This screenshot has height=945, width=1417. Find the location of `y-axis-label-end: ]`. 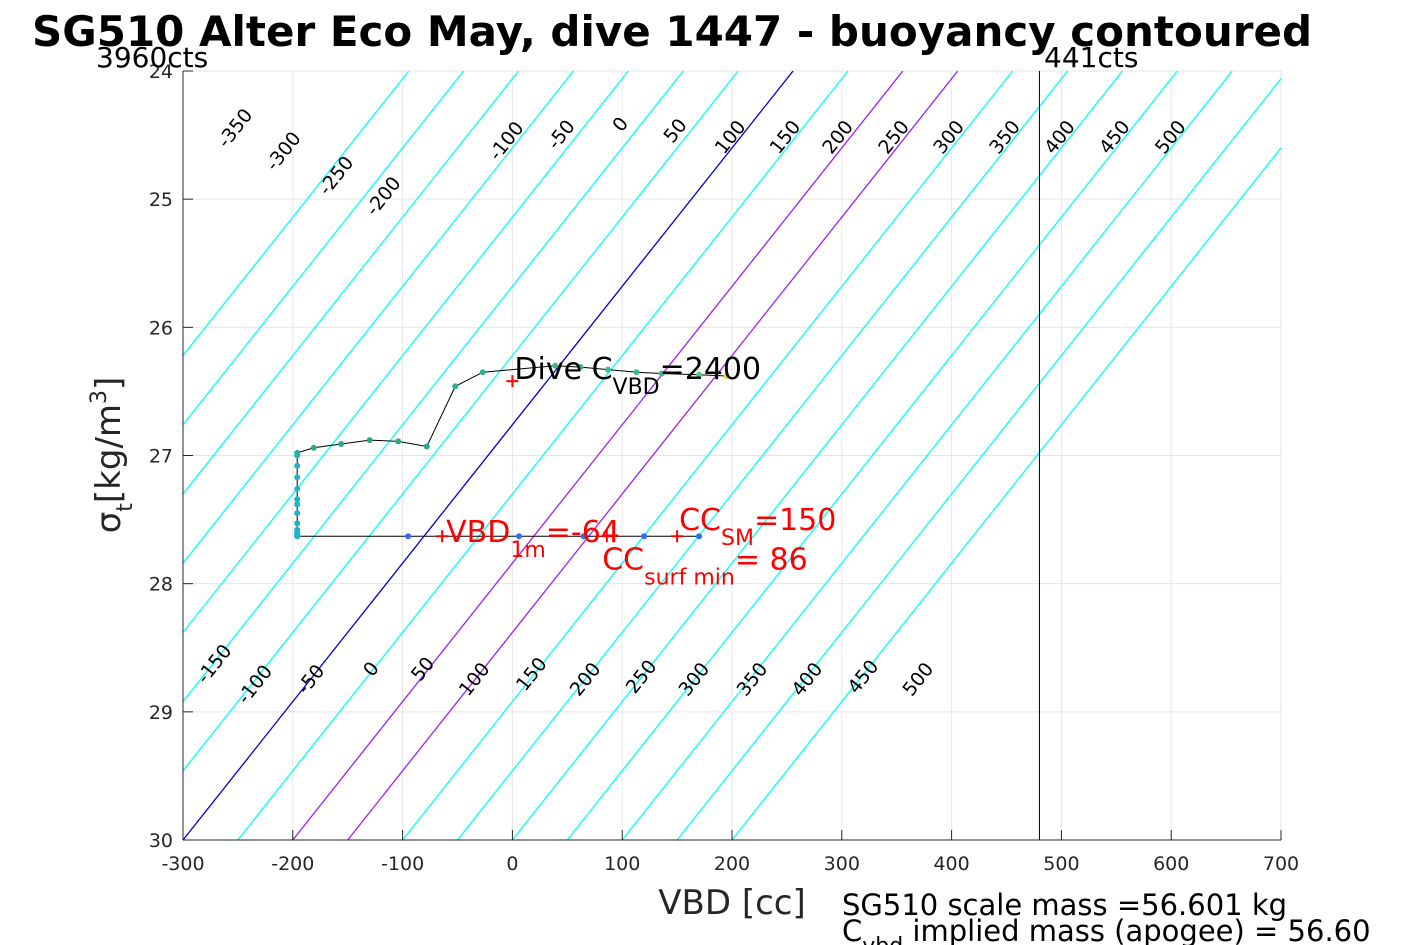

y-axis-label-end: ] is located at coordinates (109, 383).